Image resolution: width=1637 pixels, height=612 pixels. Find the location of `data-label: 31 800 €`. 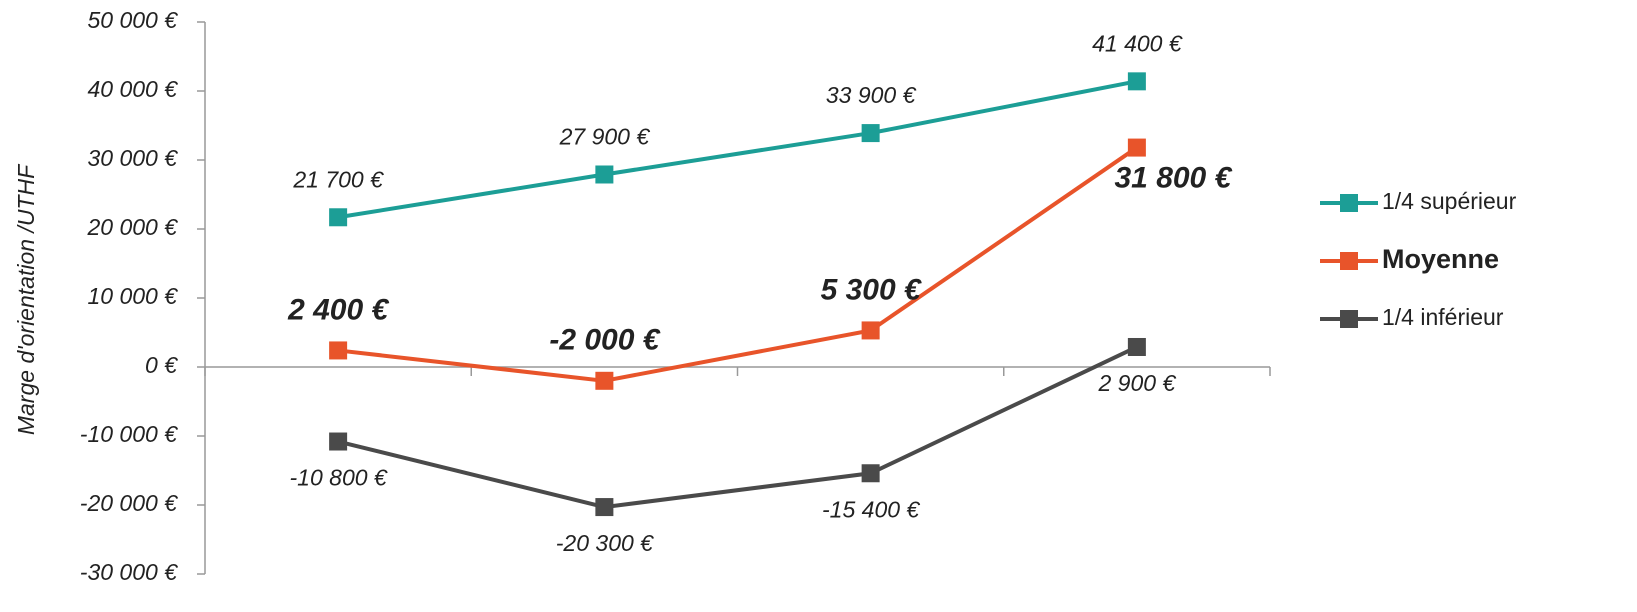

data-label: 31 800 € is located at coordinates (1173, 178).